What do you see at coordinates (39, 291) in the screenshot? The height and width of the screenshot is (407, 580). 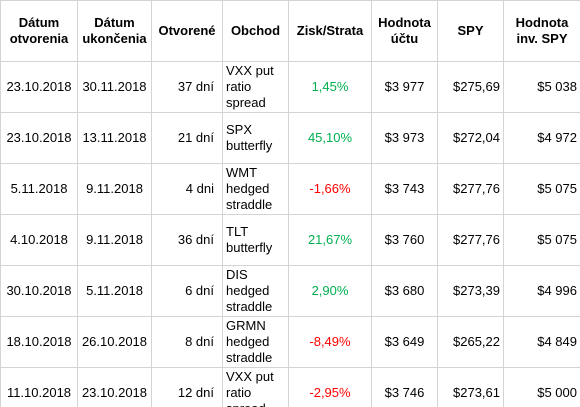 I see `table-cell: 30.10.2018` at bounding box center [39, 291].